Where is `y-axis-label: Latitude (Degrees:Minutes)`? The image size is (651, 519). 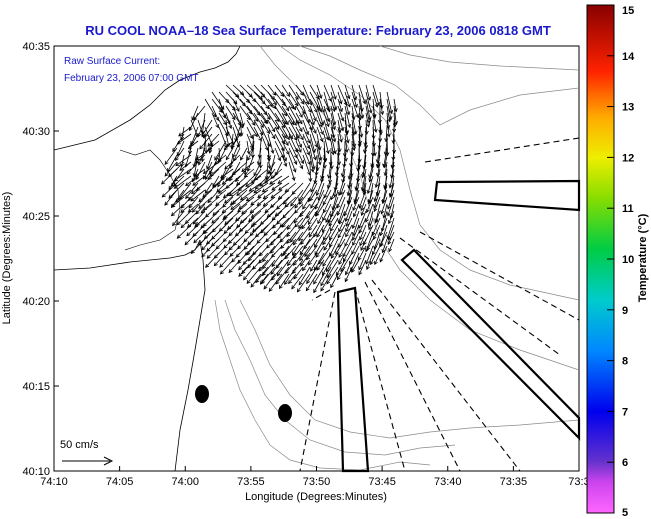 y-axis-label: Latitude (Degrees:Minutes) is located at coordinates (7, 258).